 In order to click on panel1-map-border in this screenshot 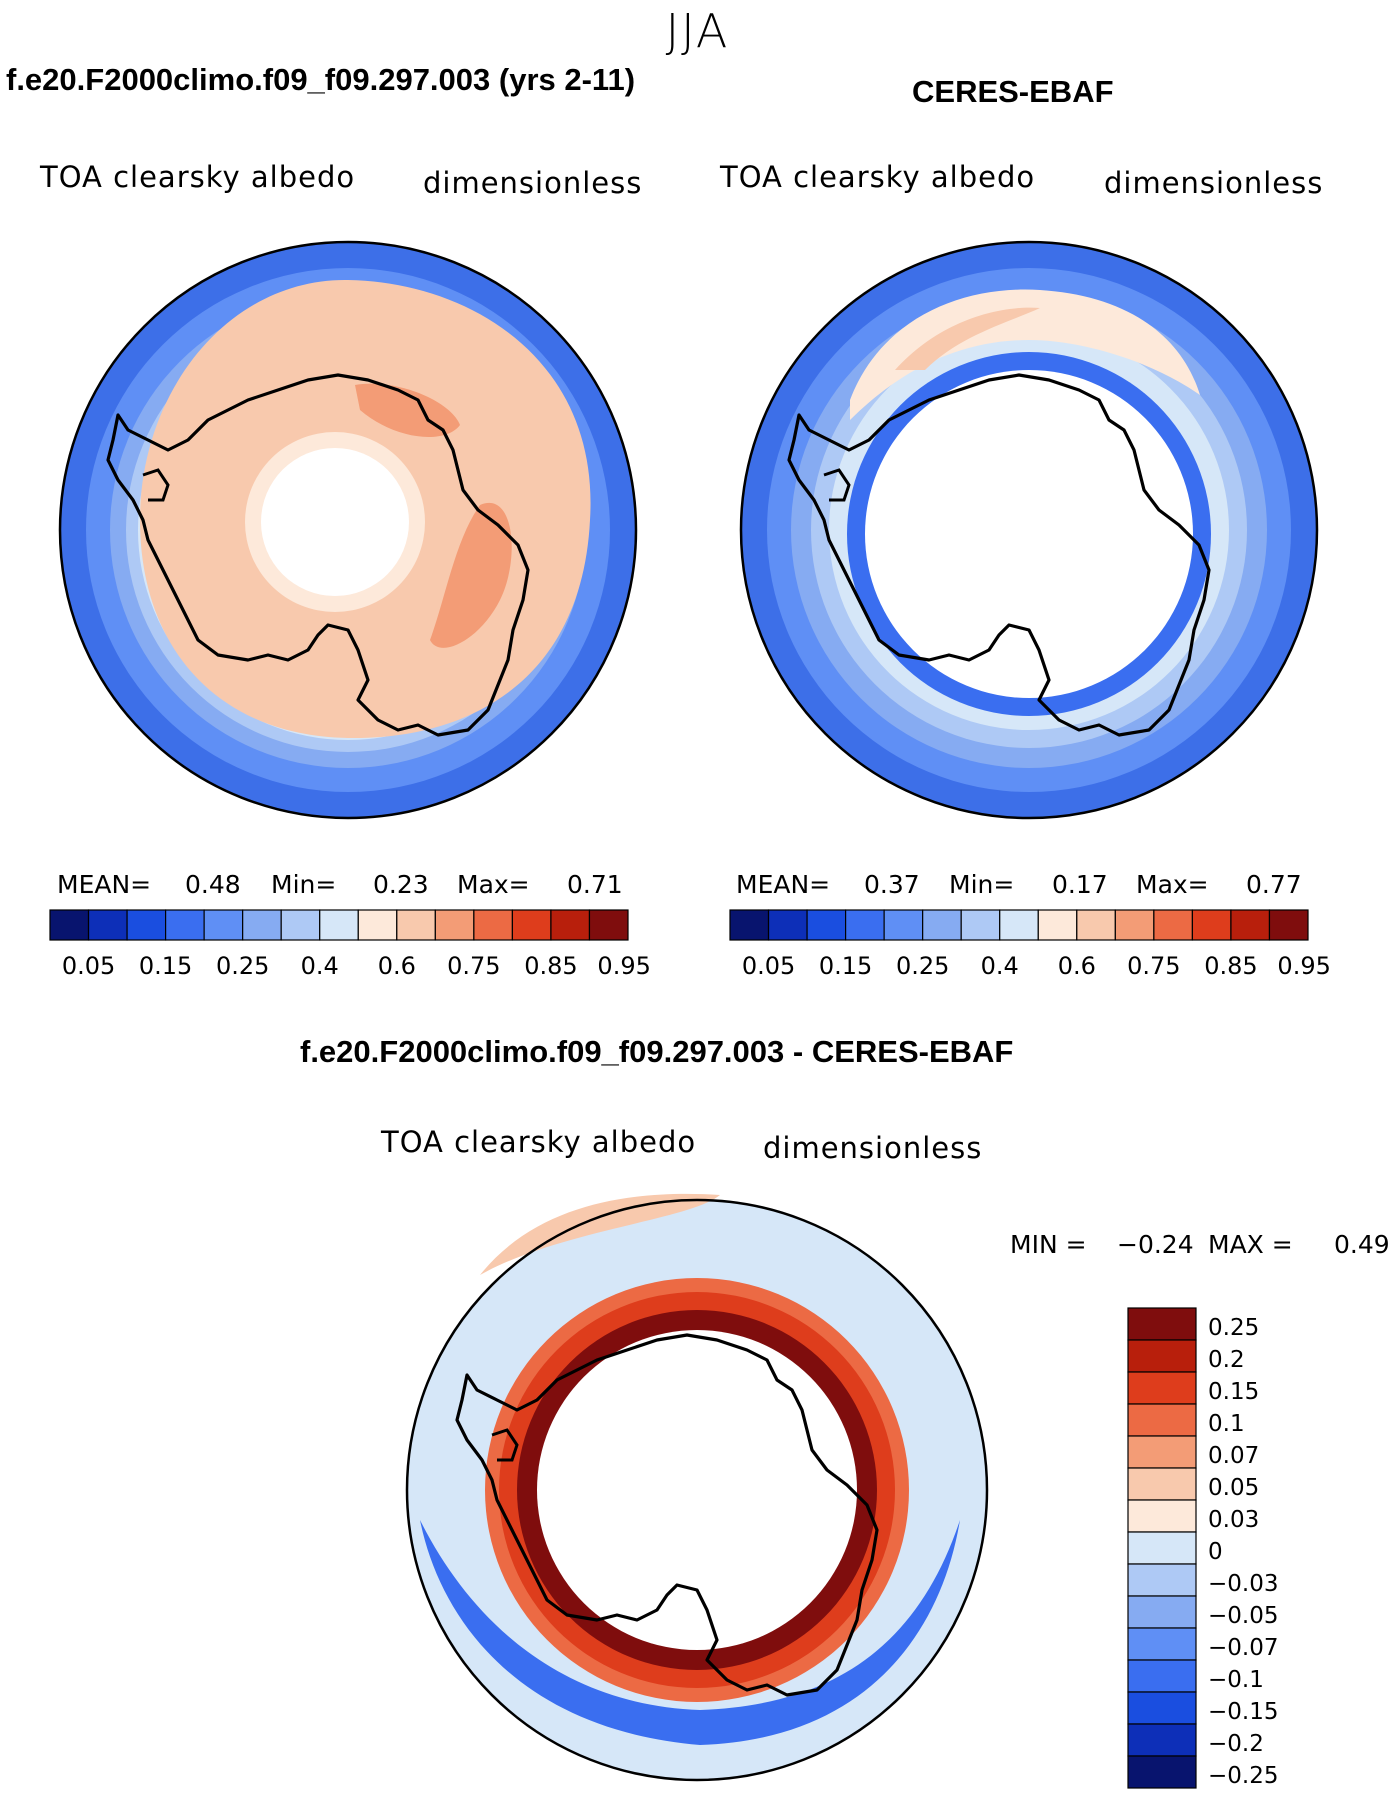, I will do `click(348, 530)`.